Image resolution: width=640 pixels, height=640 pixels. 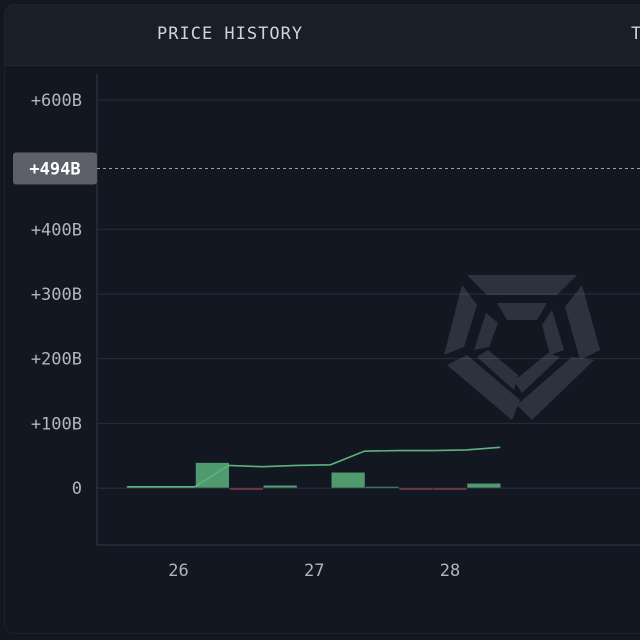 I want to click on crosshair-label-bg, so click(x=55, y=168).